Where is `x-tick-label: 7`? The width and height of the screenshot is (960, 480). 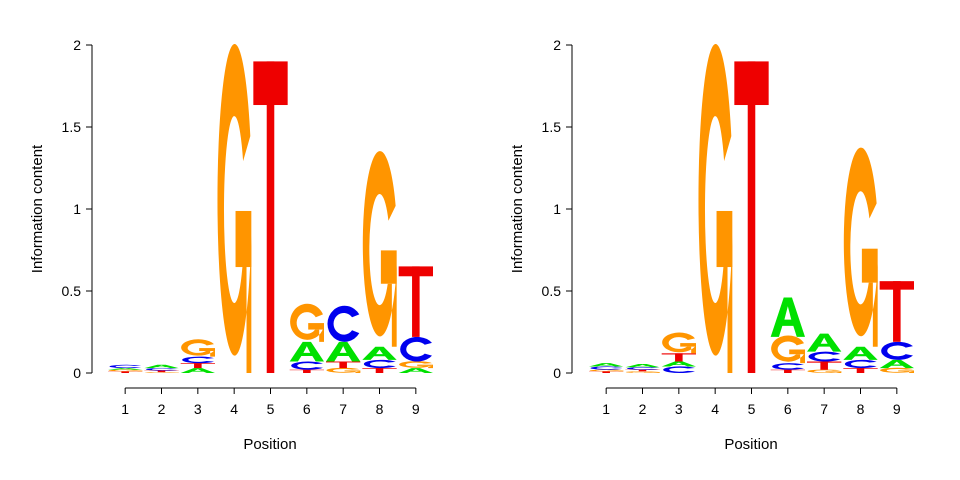
x-tick-label: 7 is located at coordinates (343, 409).